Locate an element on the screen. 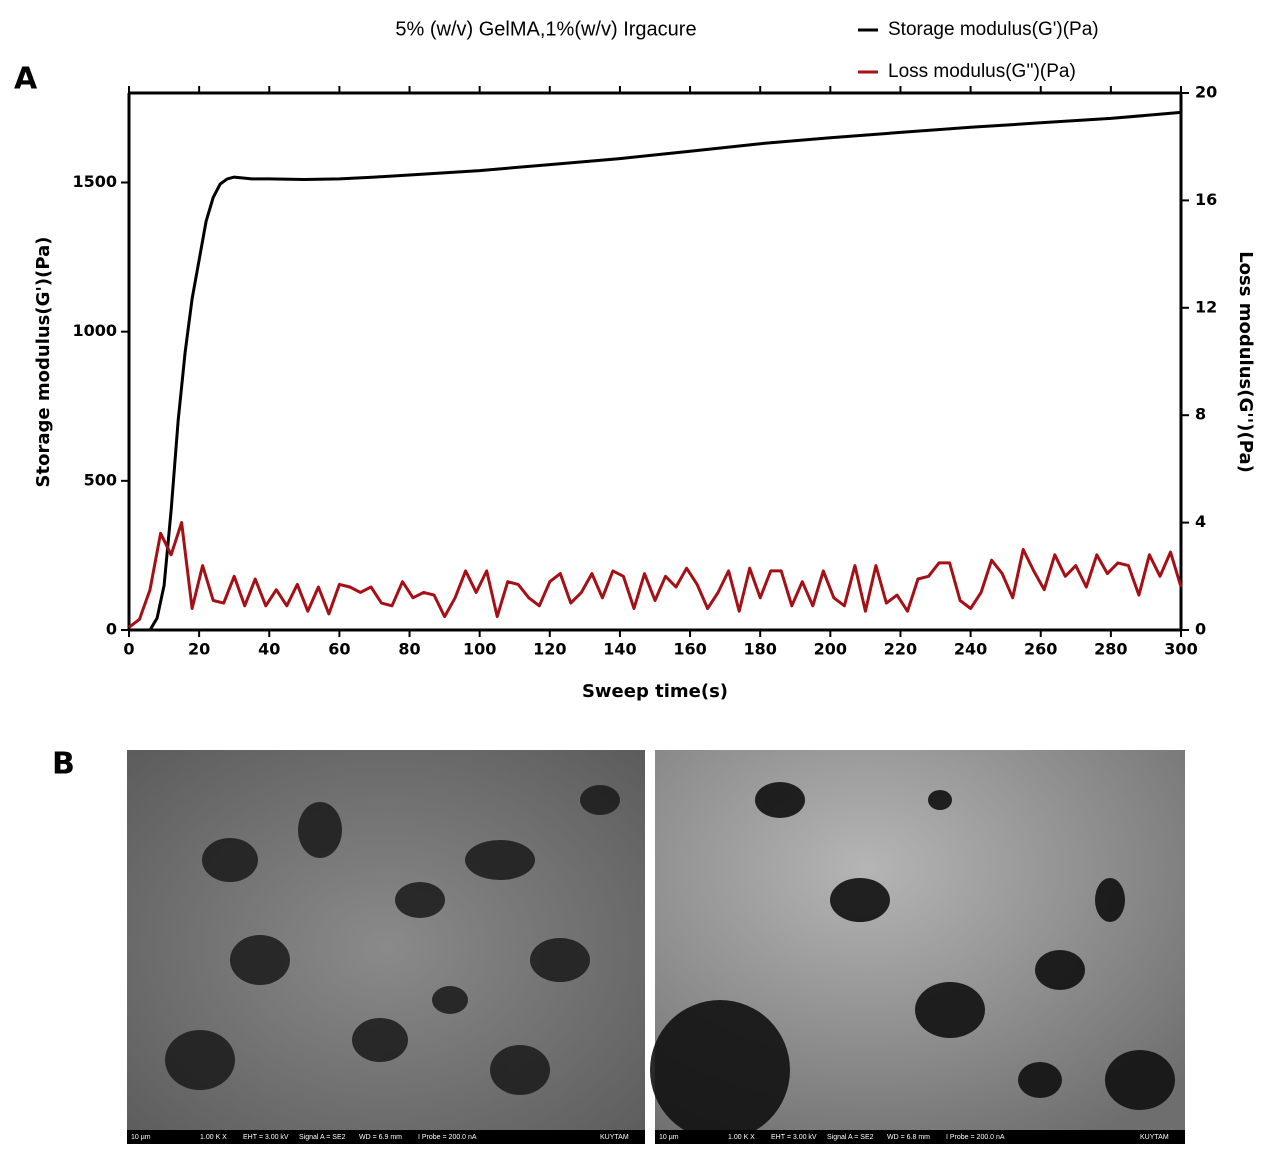 The height and width of the screenshot is (1149, 1264). x-tick-label: 160 is located at coordinates (689, 649).